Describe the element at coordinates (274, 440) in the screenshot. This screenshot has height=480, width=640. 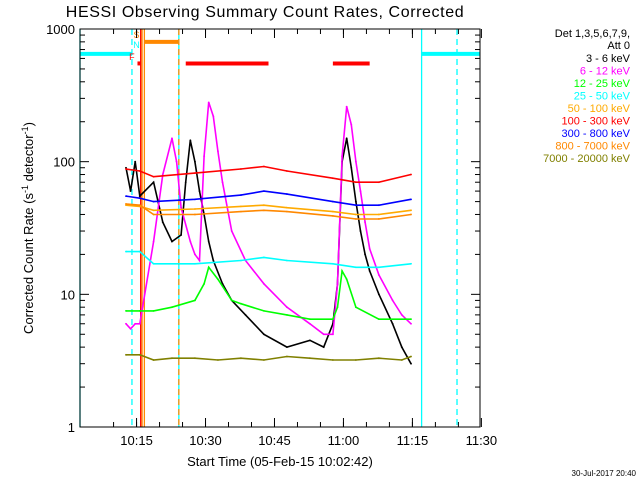
I see `x-tick-label: 10:45` at that location.